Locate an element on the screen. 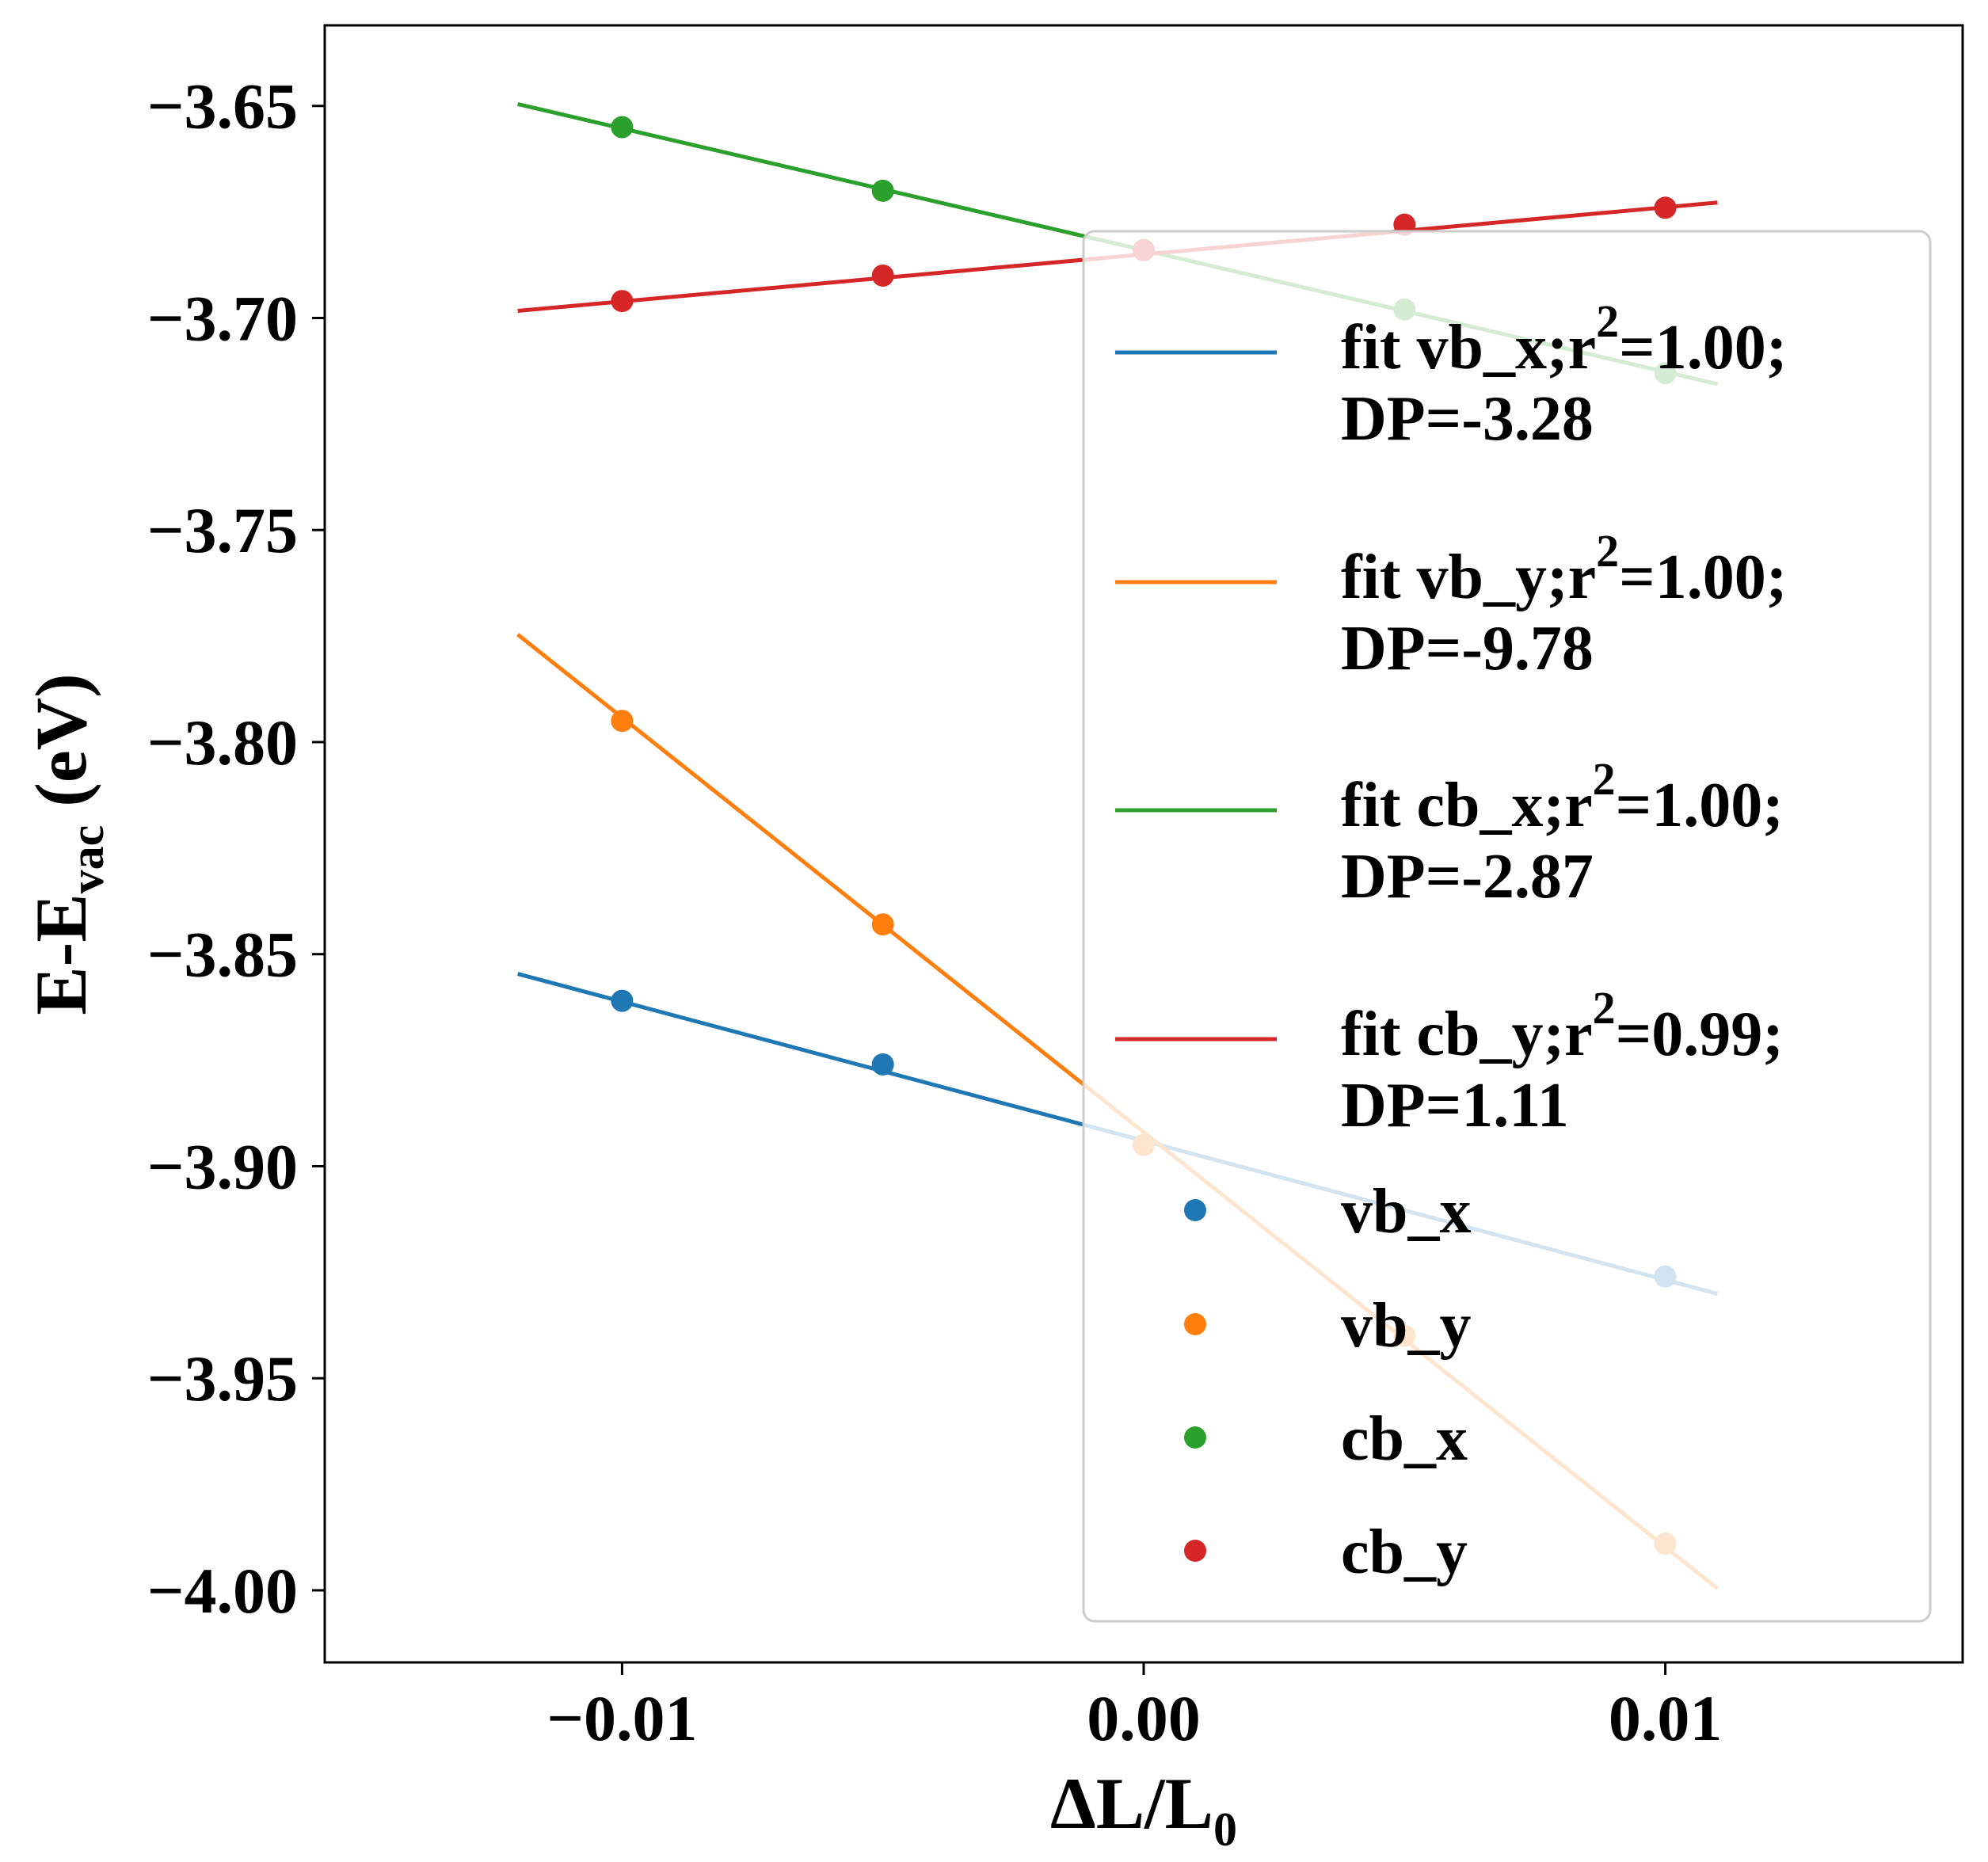  x-axis-label-sub: 0 is located at coordinates (1225, 1829).